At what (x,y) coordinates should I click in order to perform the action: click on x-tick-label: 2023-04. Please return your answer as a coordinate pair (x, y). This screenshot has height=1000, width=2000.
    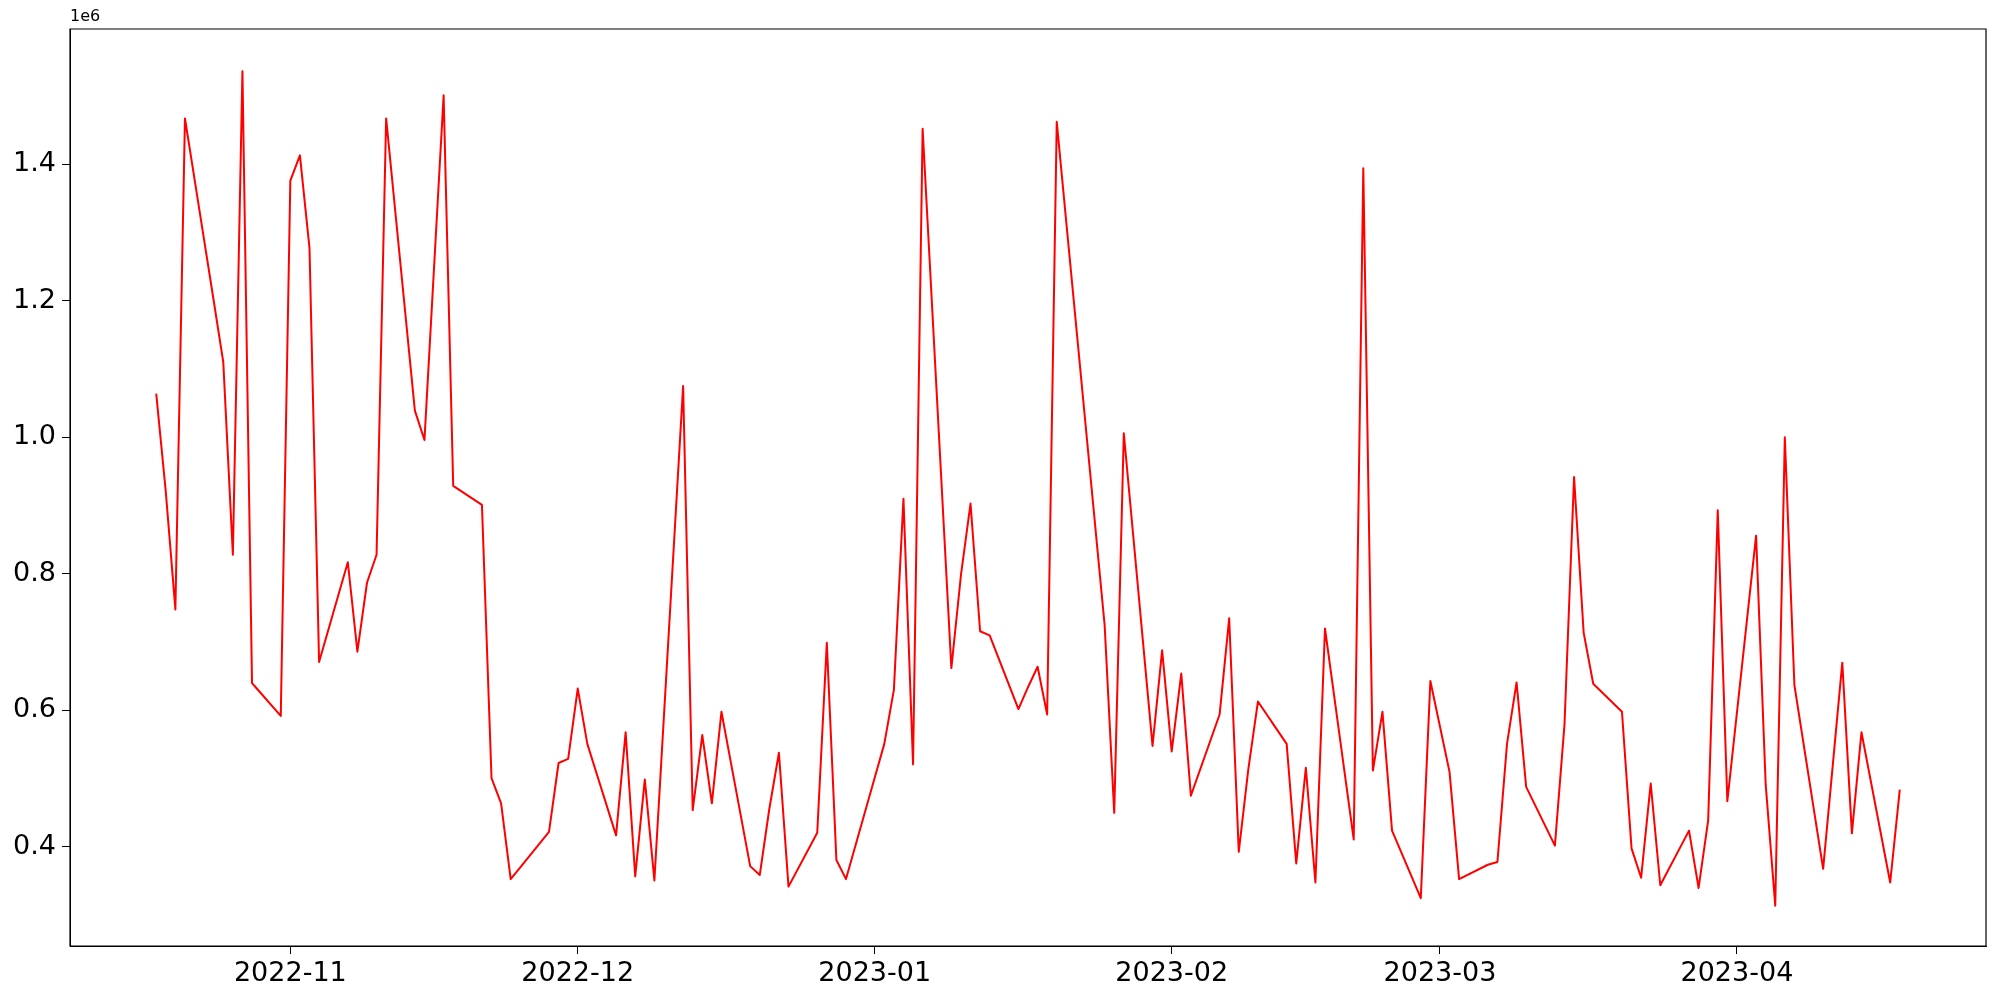
    Looking at the image, I should click on (1737, 972).